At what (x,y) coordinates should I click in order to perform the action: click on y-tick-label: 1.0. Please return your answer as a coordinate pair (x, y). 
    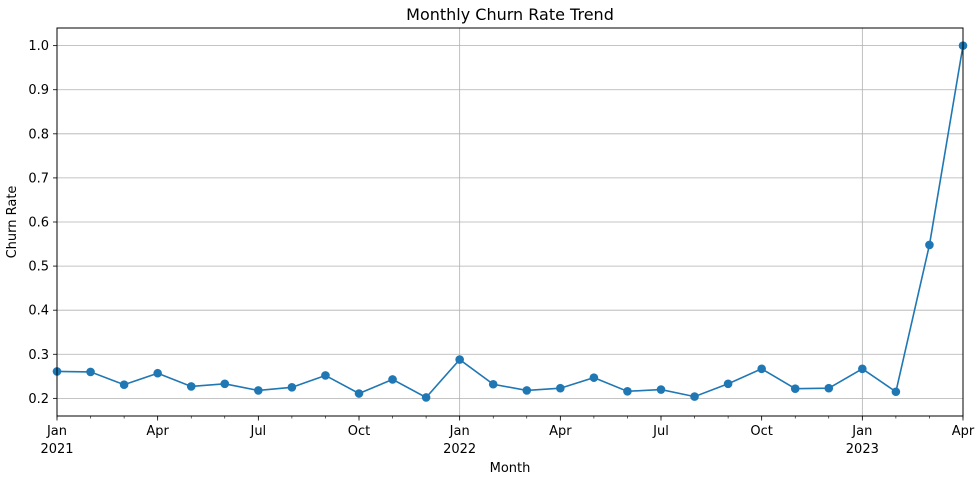
    Looking at the image, I should click on (38, 46).